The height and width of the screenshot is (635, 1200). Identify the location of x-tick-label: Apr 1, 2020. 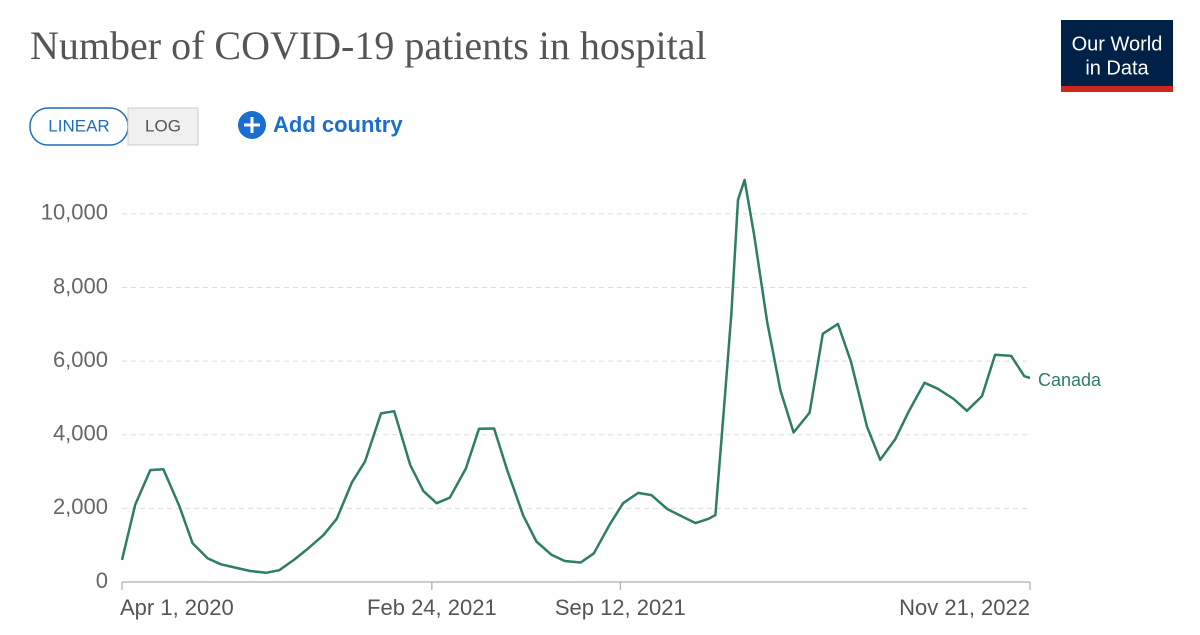
(177, 607).